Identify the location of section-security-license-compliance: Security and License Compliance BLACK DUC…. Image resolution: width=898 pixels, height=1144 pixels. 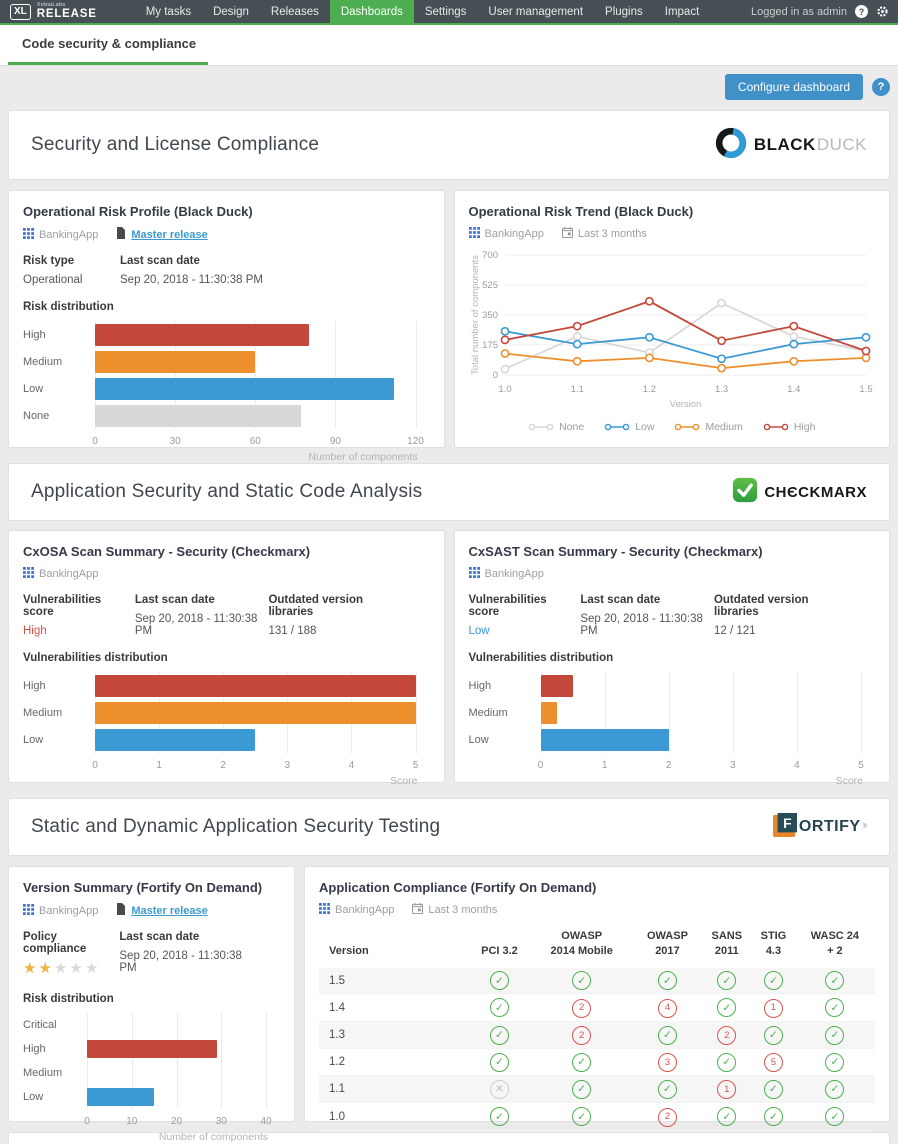
(449, 145).